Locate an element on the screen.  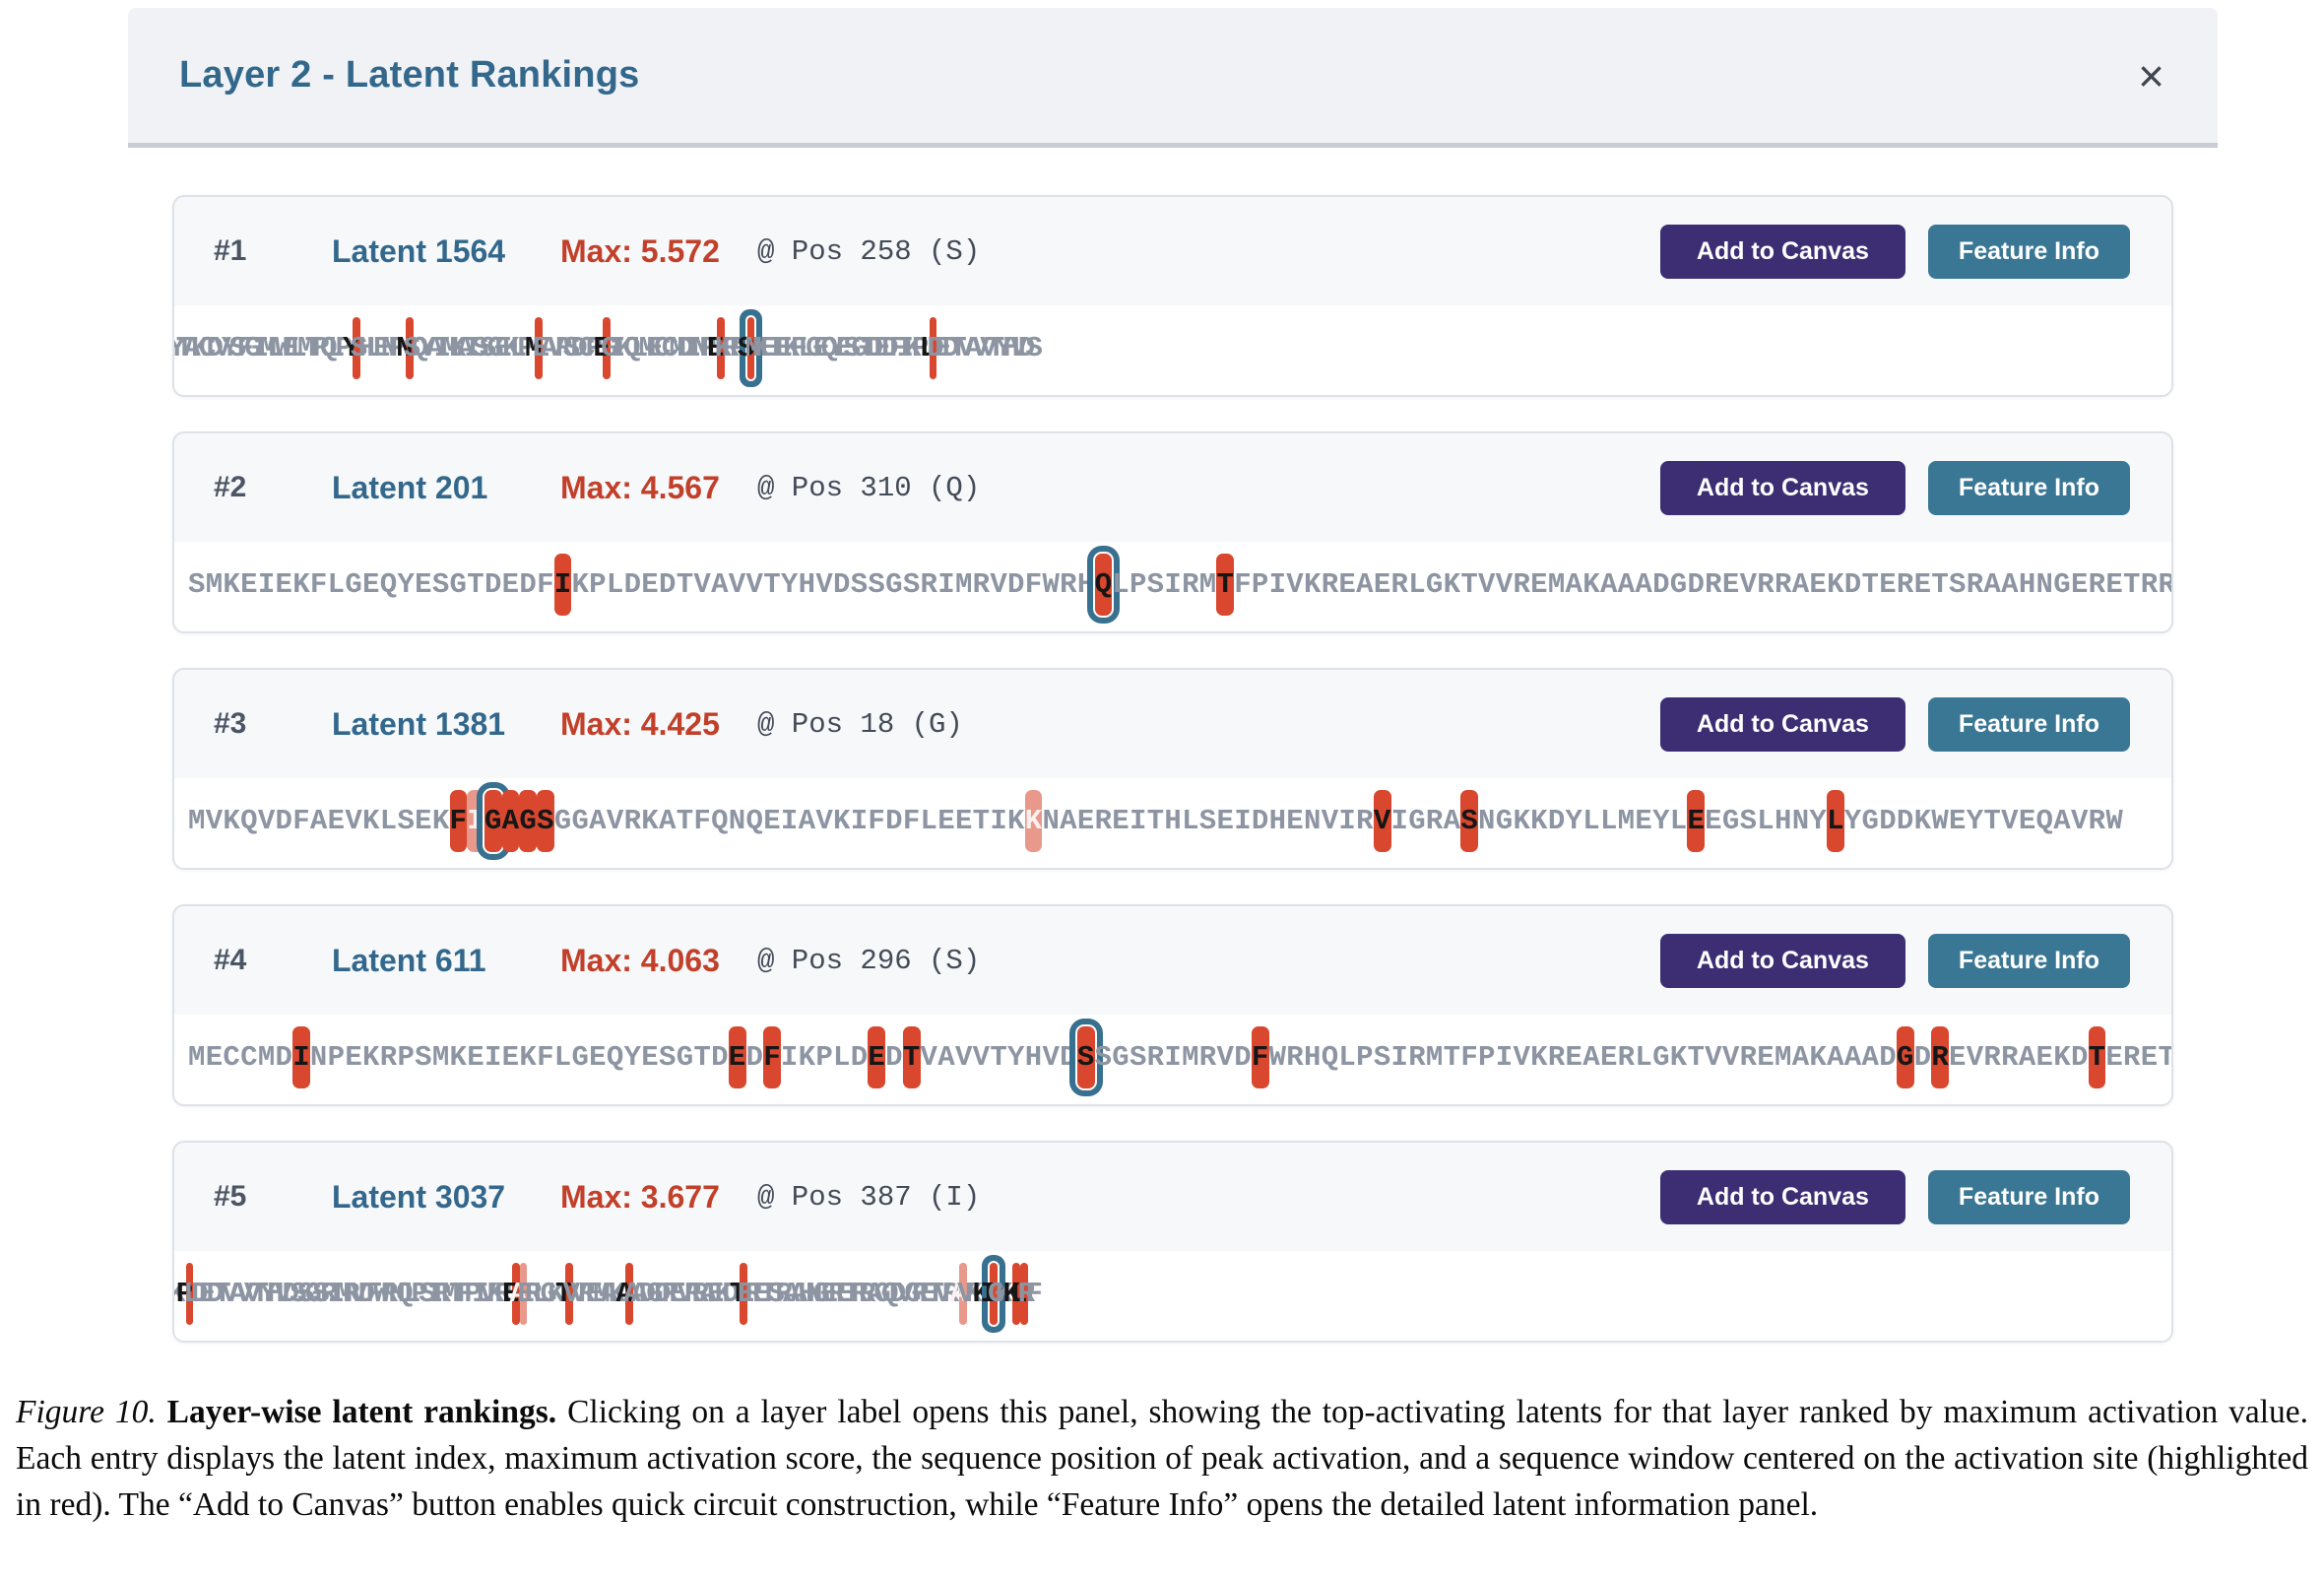
residue-highlight: F is located at coordinates (1260, 1057).